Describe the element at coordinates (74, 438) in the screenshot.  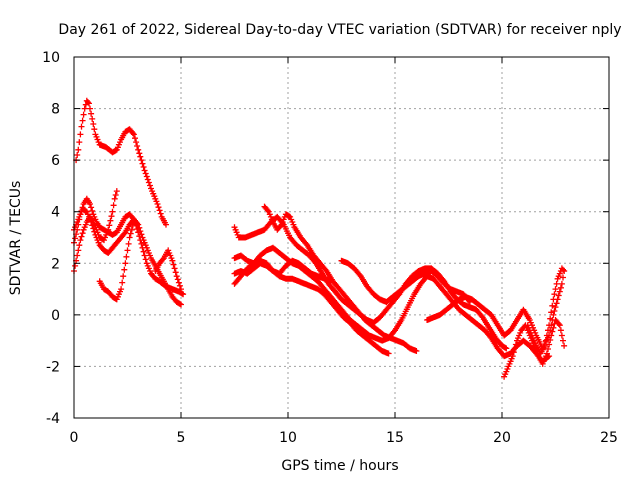
I see `x-tick-label: 0` at that location.